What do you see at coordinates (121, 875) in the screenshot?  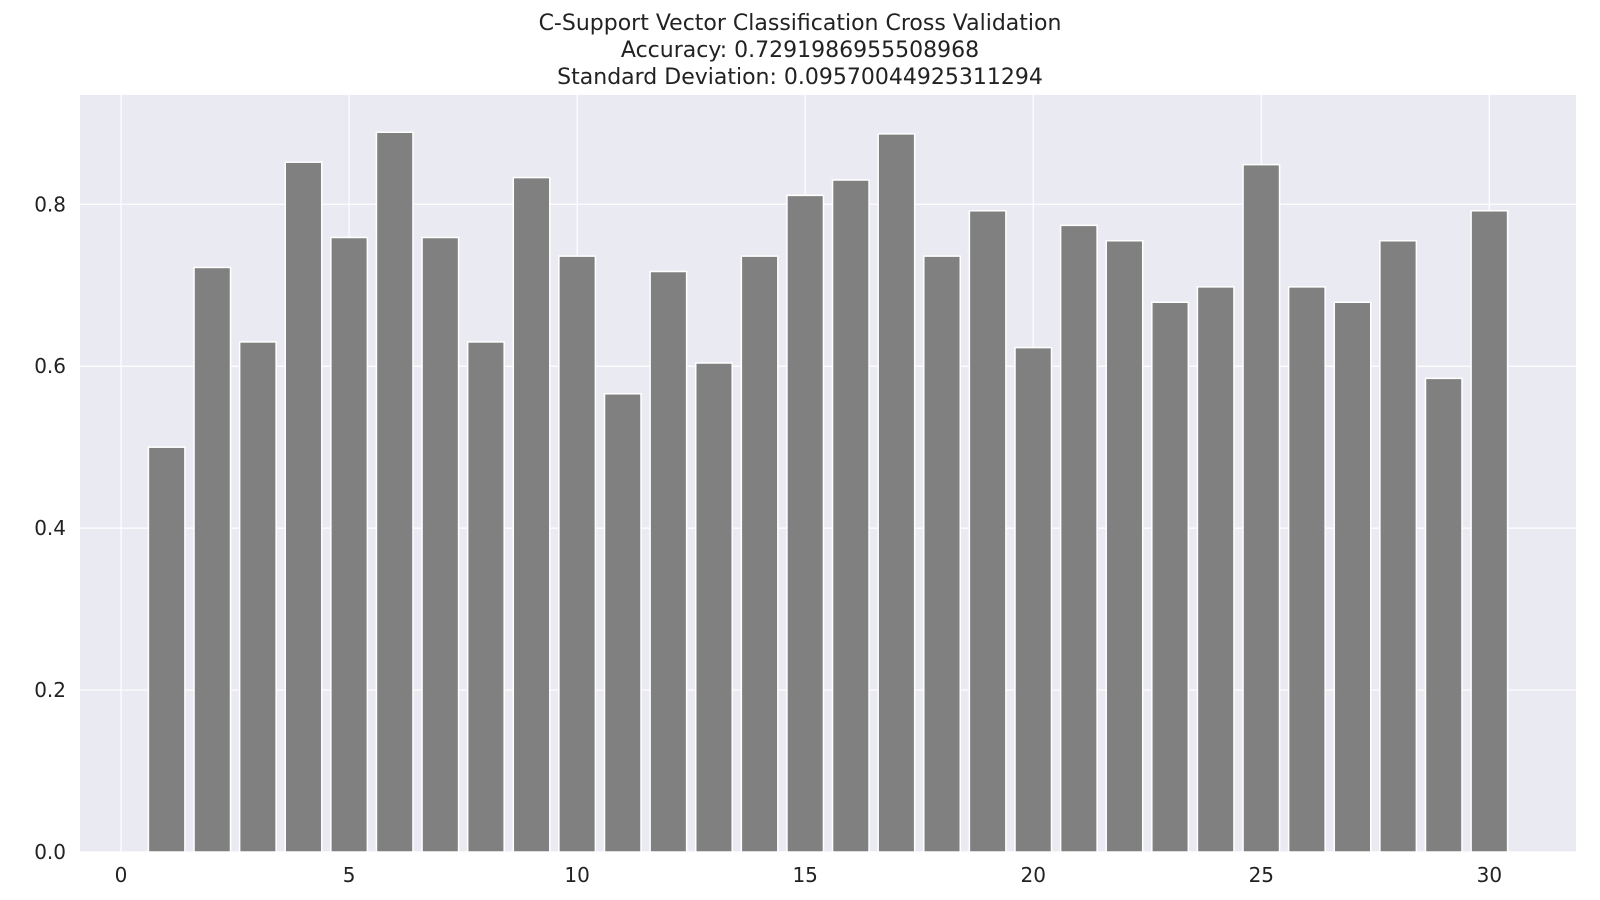 I see `x-tick-label: 0` at bounding box center [121, 875].